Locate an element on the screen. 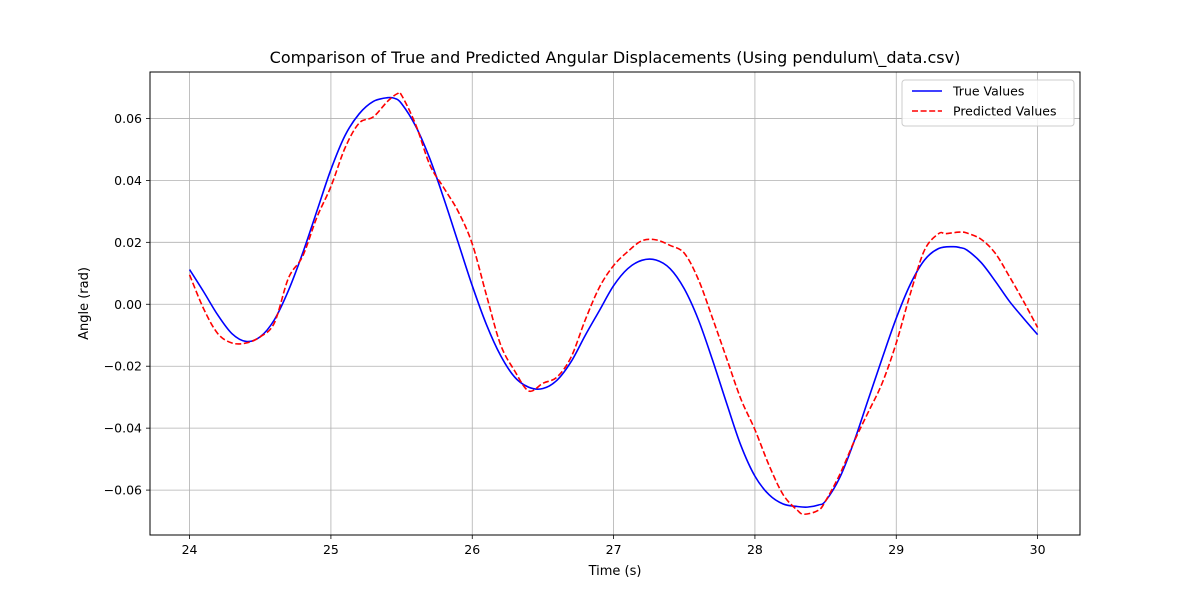 The image size is (1200, 600). x-tick-label: 25 is located at coordinates (331, 549).